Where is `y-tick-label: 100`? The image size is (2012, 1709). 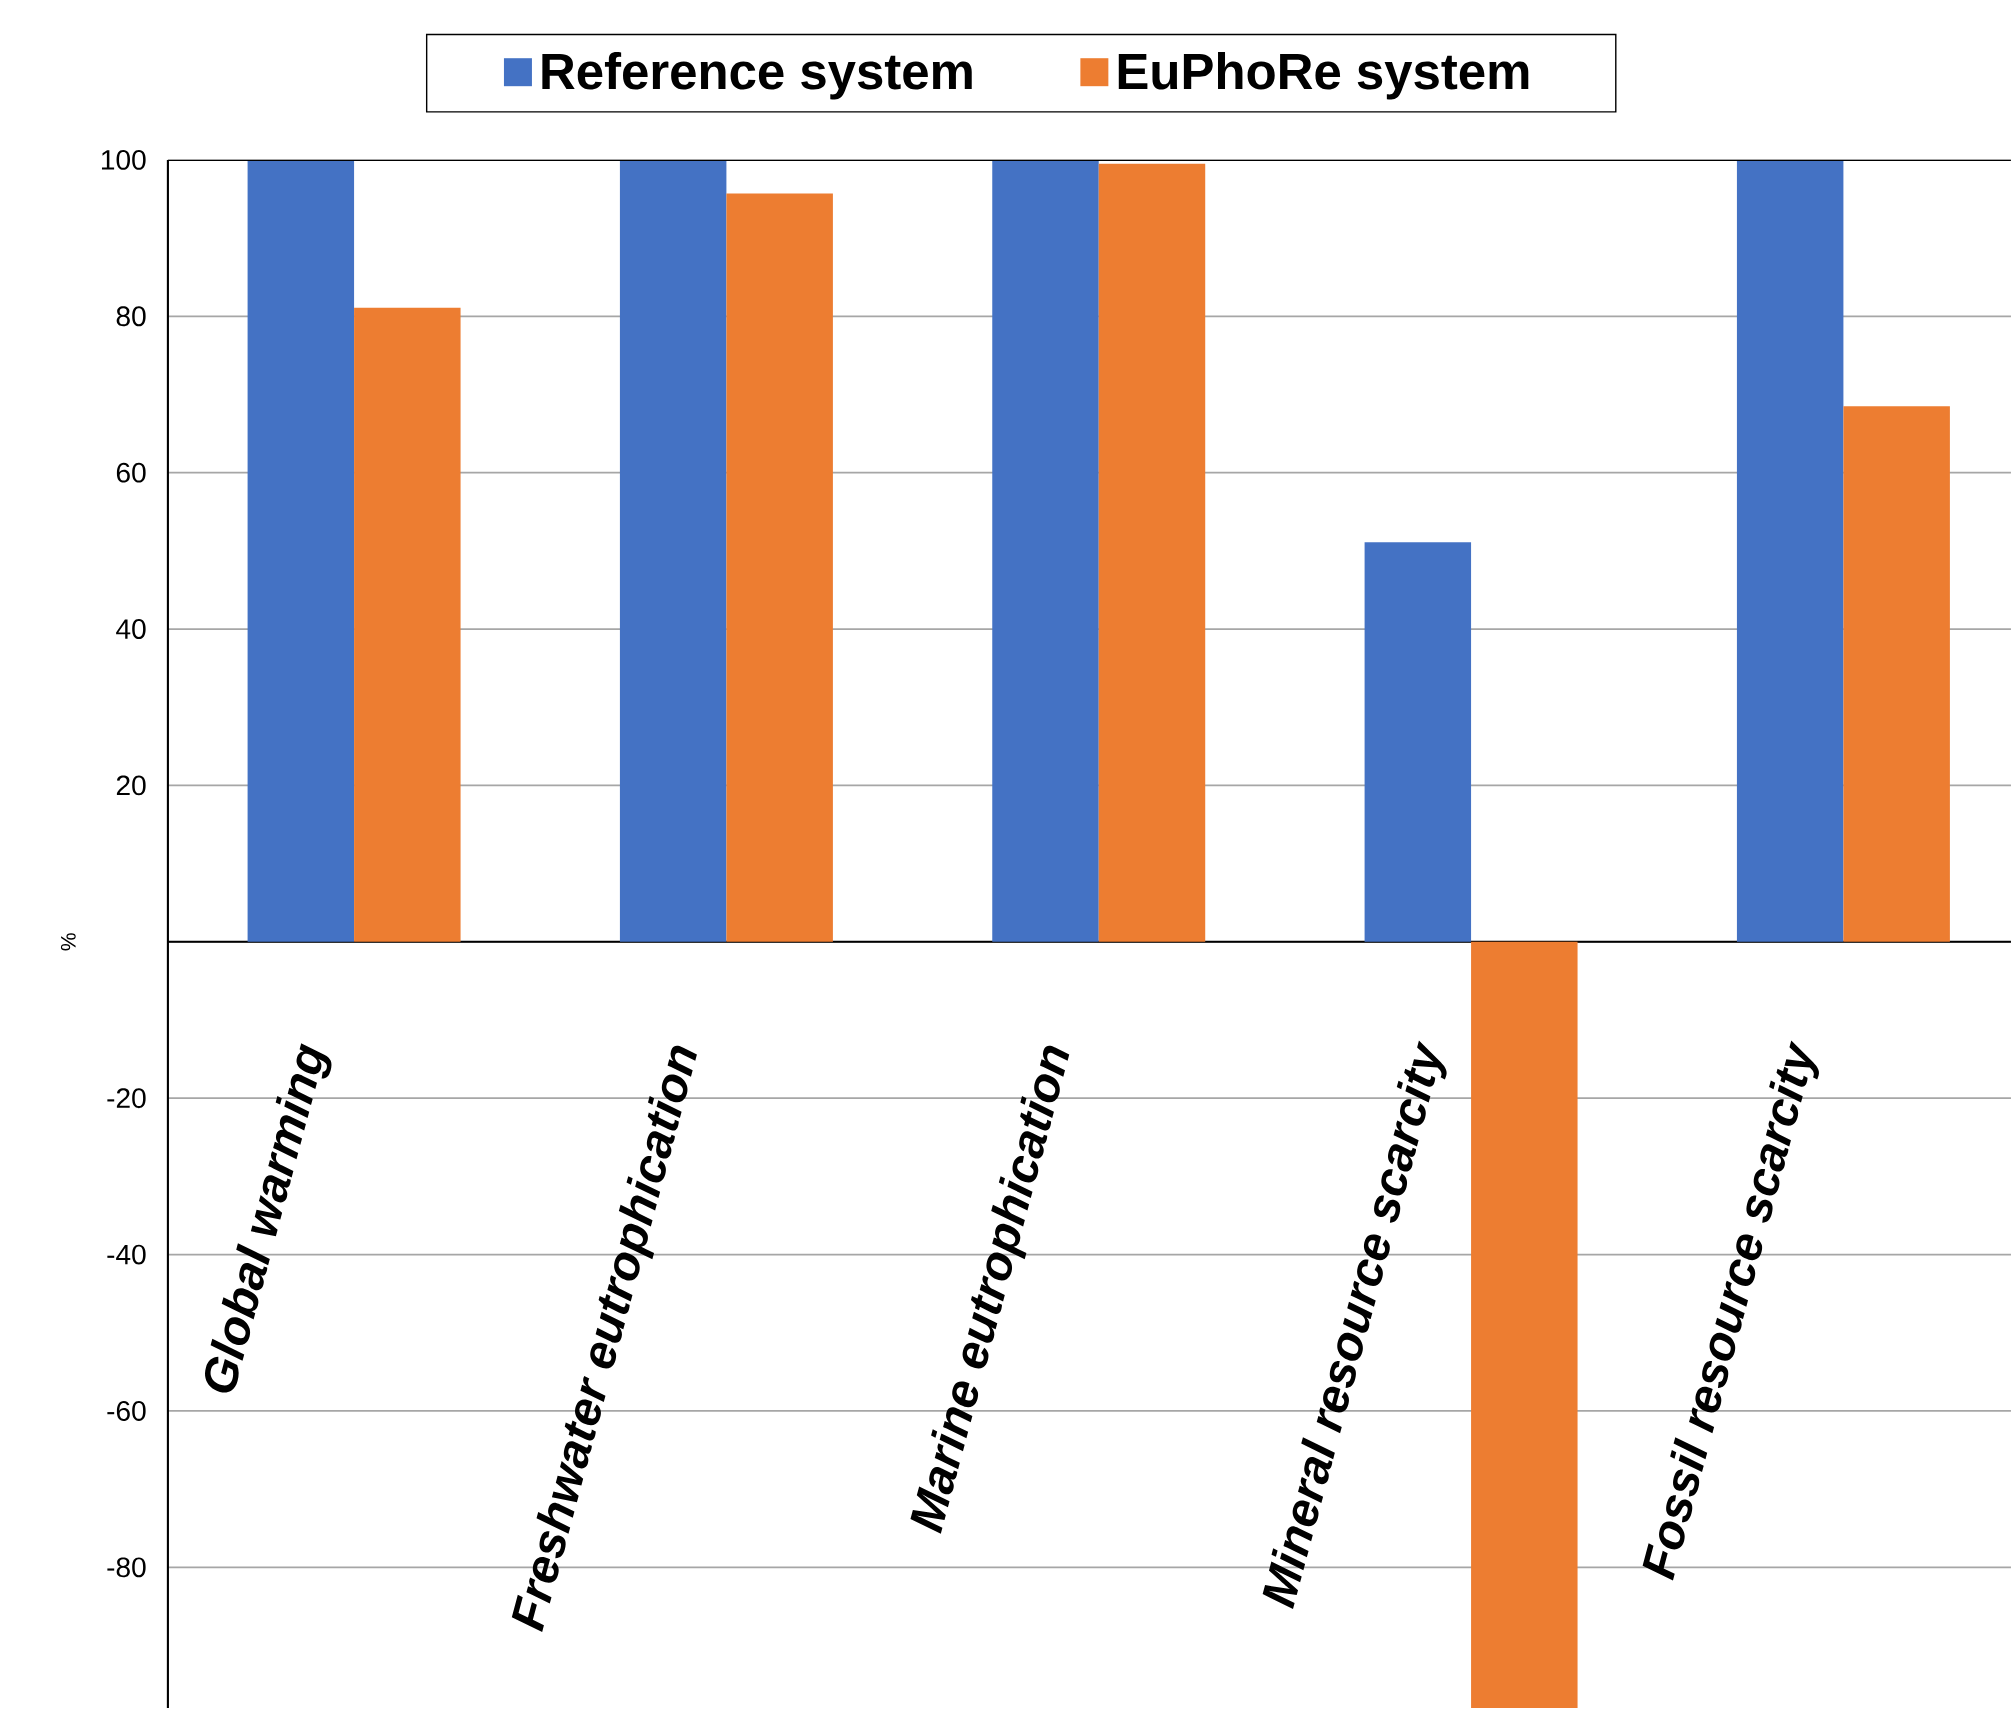 y-tick-label: 100 is located at coordinates (123, 159).